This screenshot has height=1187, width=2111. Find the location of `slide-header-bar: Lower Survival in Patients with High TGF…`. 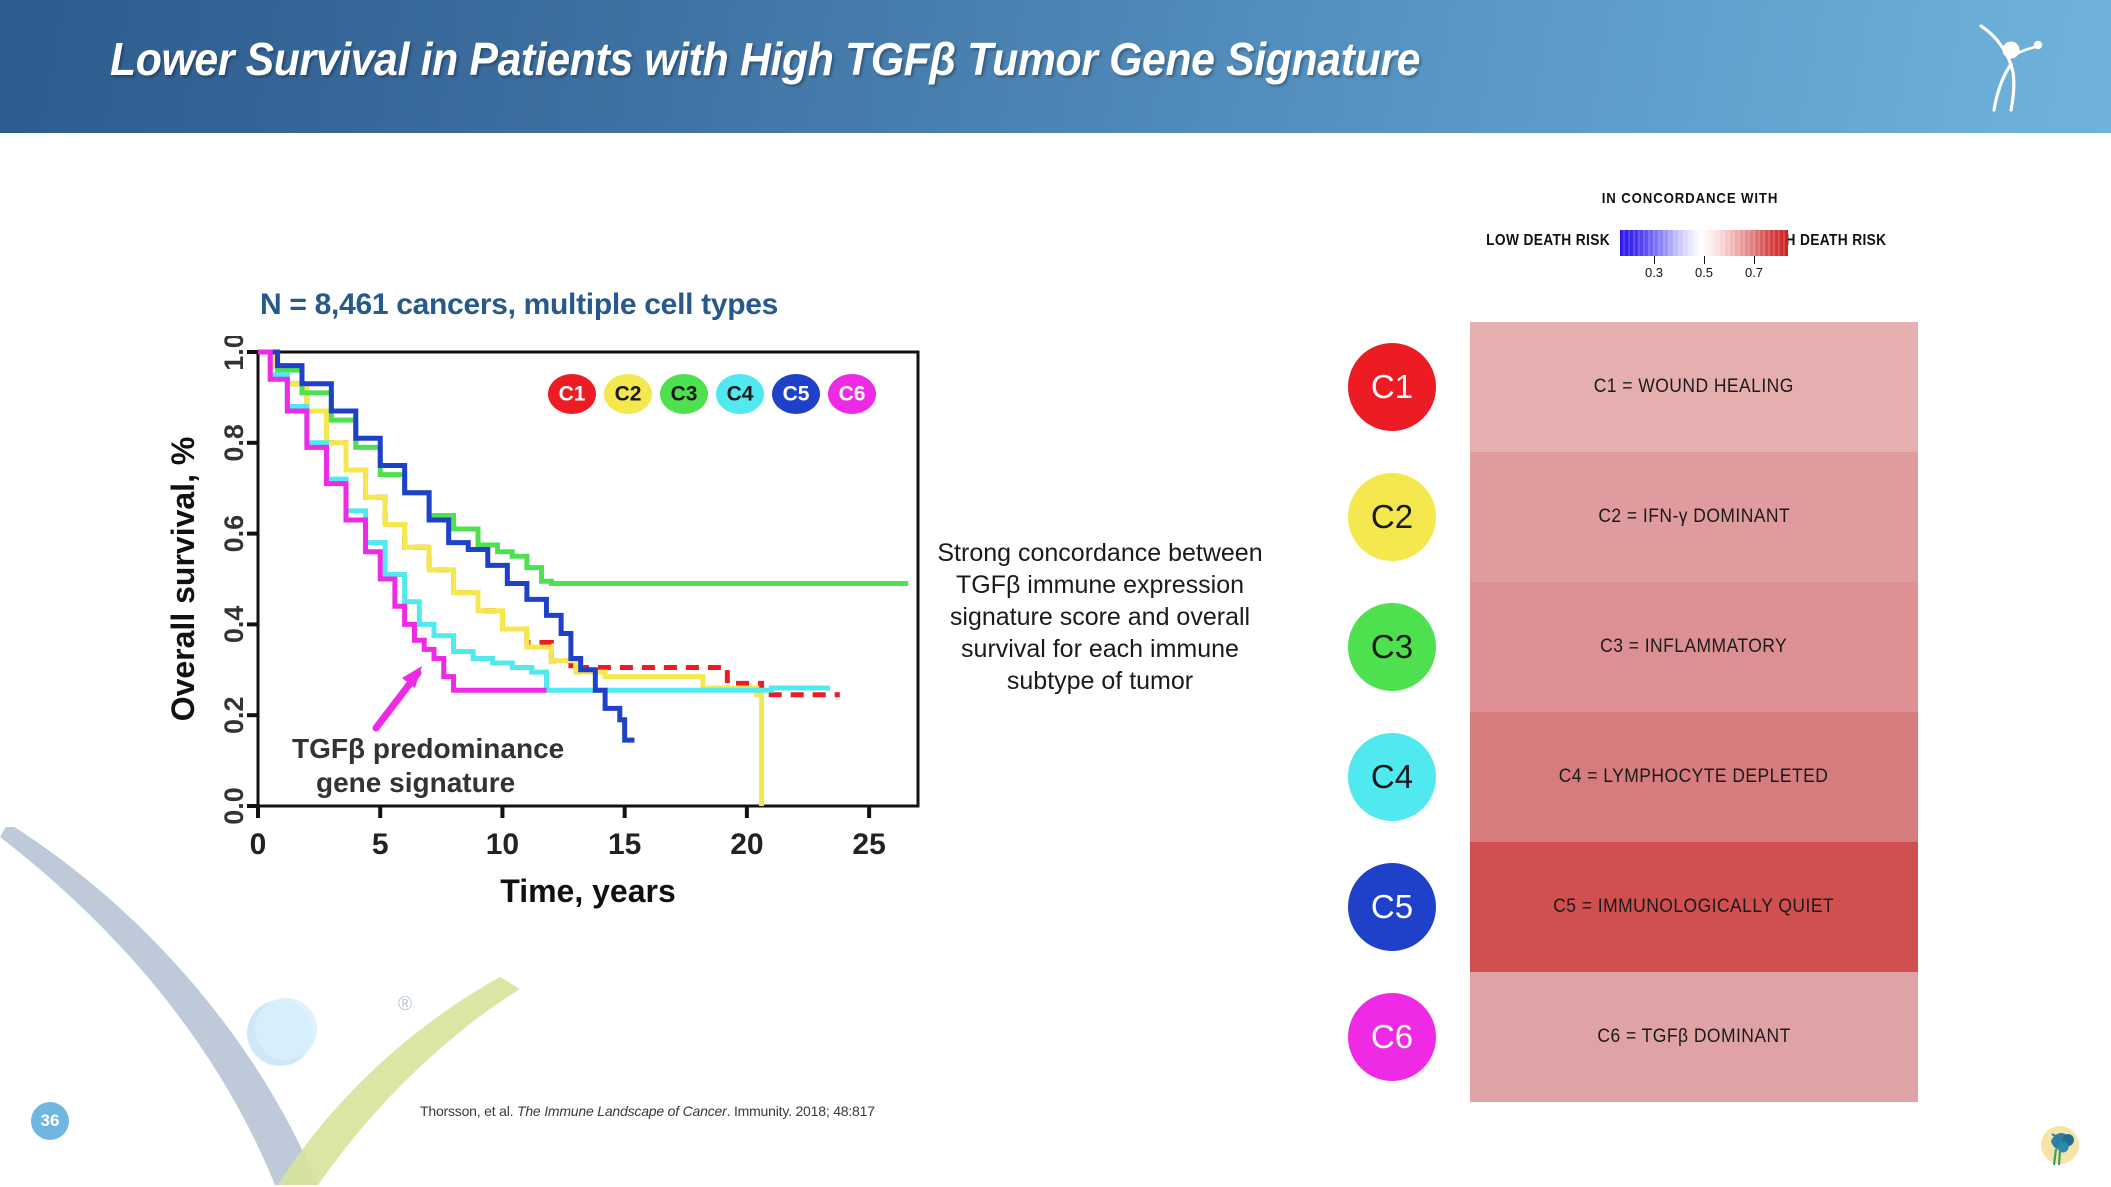

slide-header-bar: Lower Survival in Patients with High TGF… is located at coordinates (1055, 66).